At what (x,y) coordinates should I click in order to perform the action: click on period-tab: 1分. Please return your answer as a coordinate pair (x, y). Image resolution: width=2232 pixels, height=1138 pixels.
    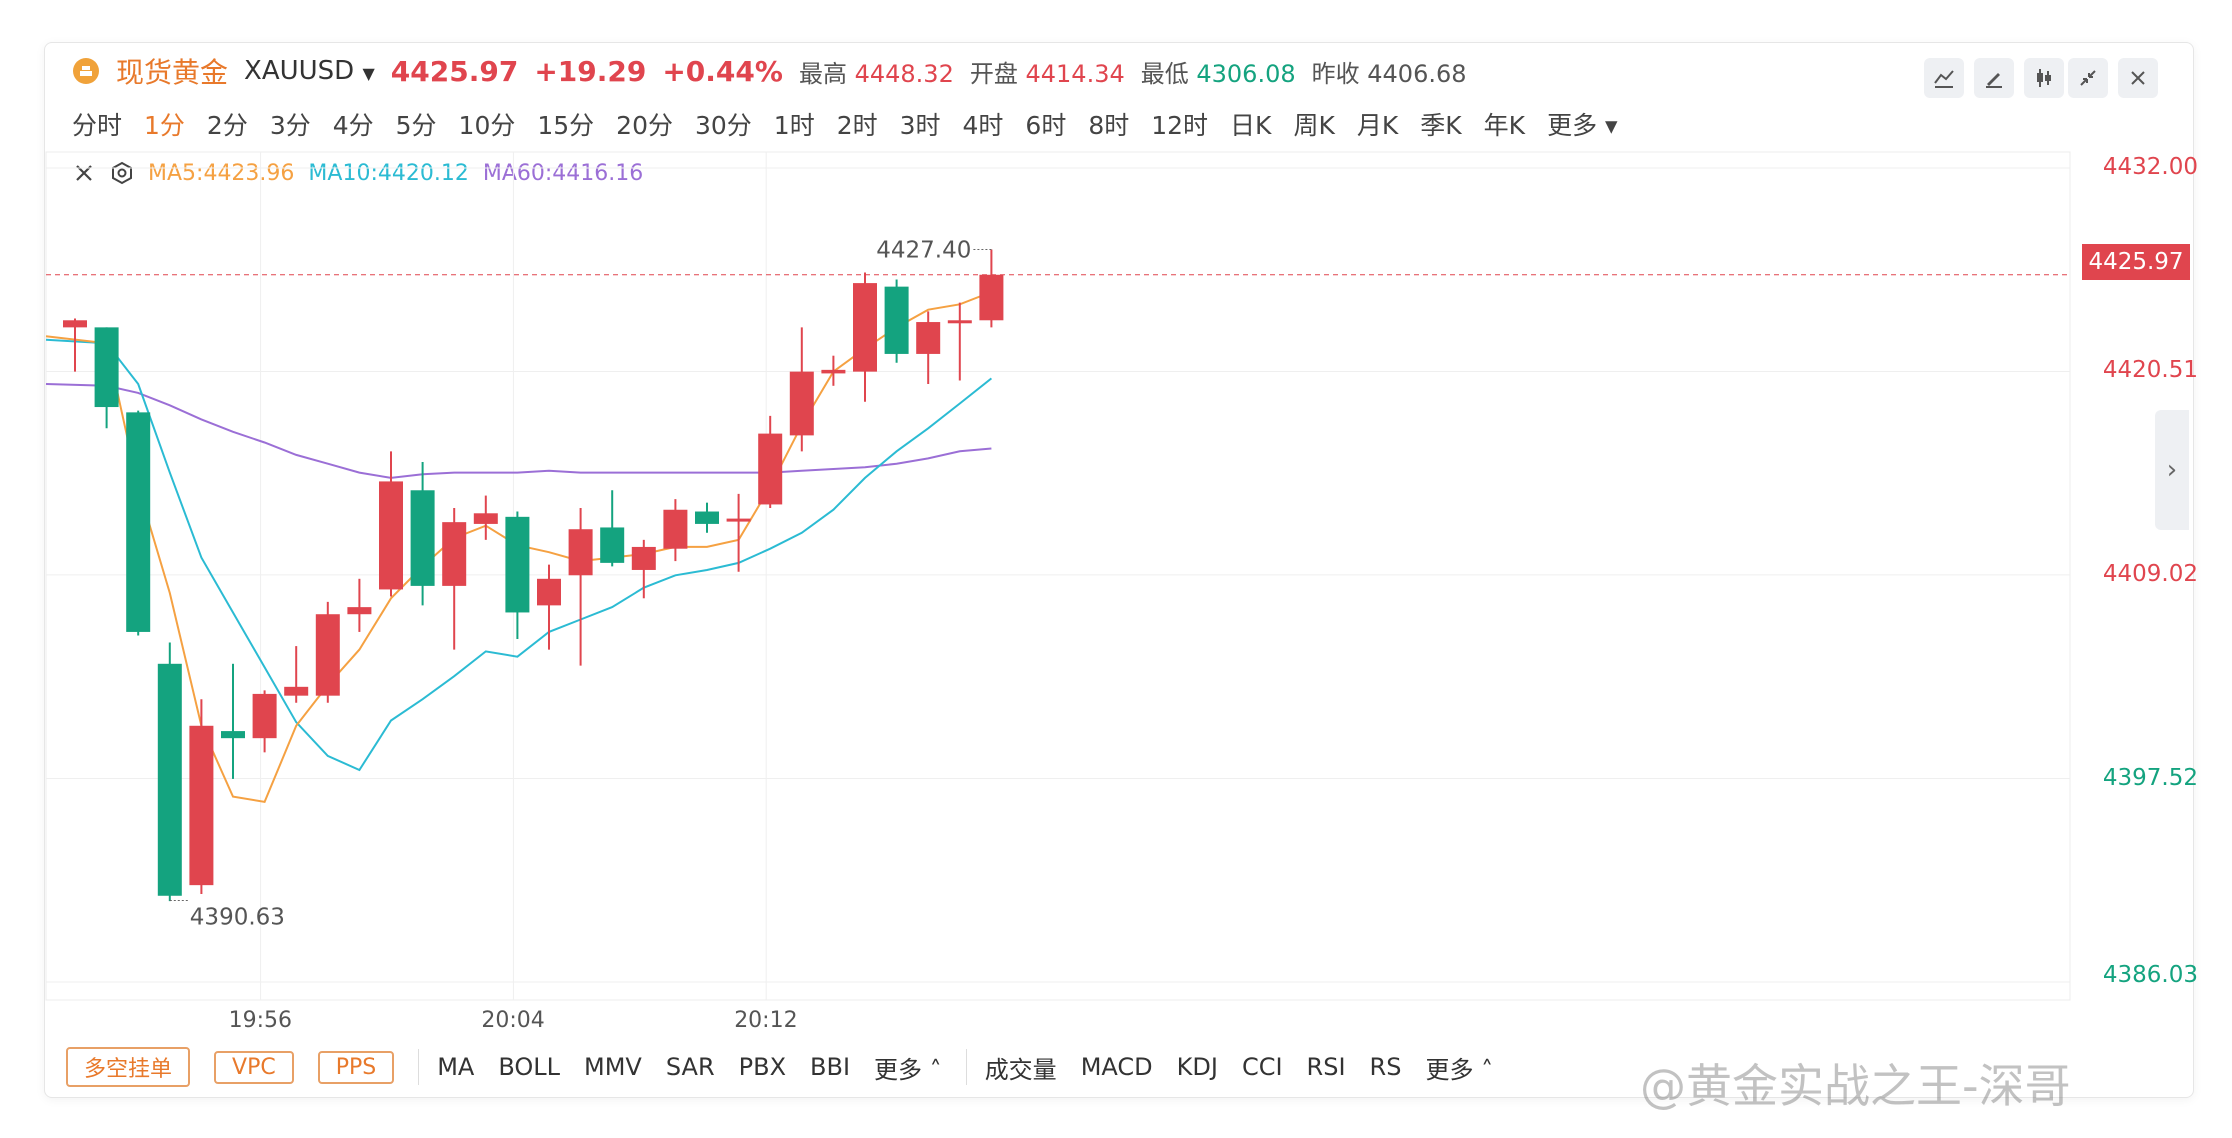
    Looking at the image, I should click on (164, 125).